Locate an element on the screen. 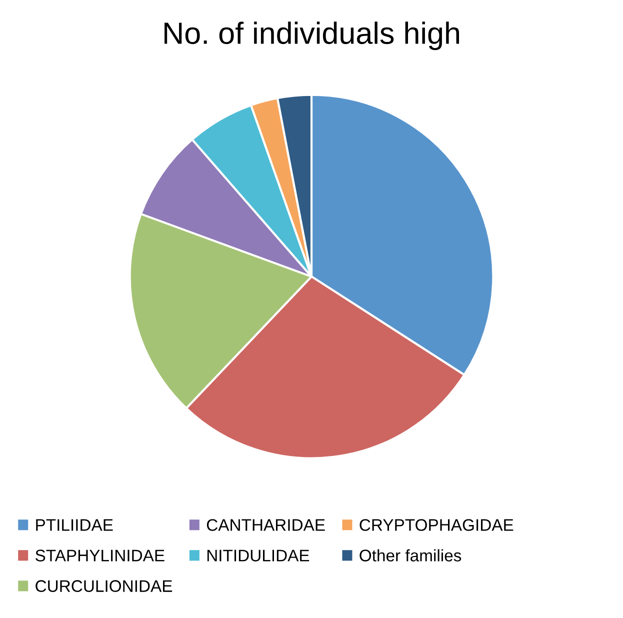 The image size is (623, 618). legend-label: PTILIIDAE is located at coordinates (74, 525).